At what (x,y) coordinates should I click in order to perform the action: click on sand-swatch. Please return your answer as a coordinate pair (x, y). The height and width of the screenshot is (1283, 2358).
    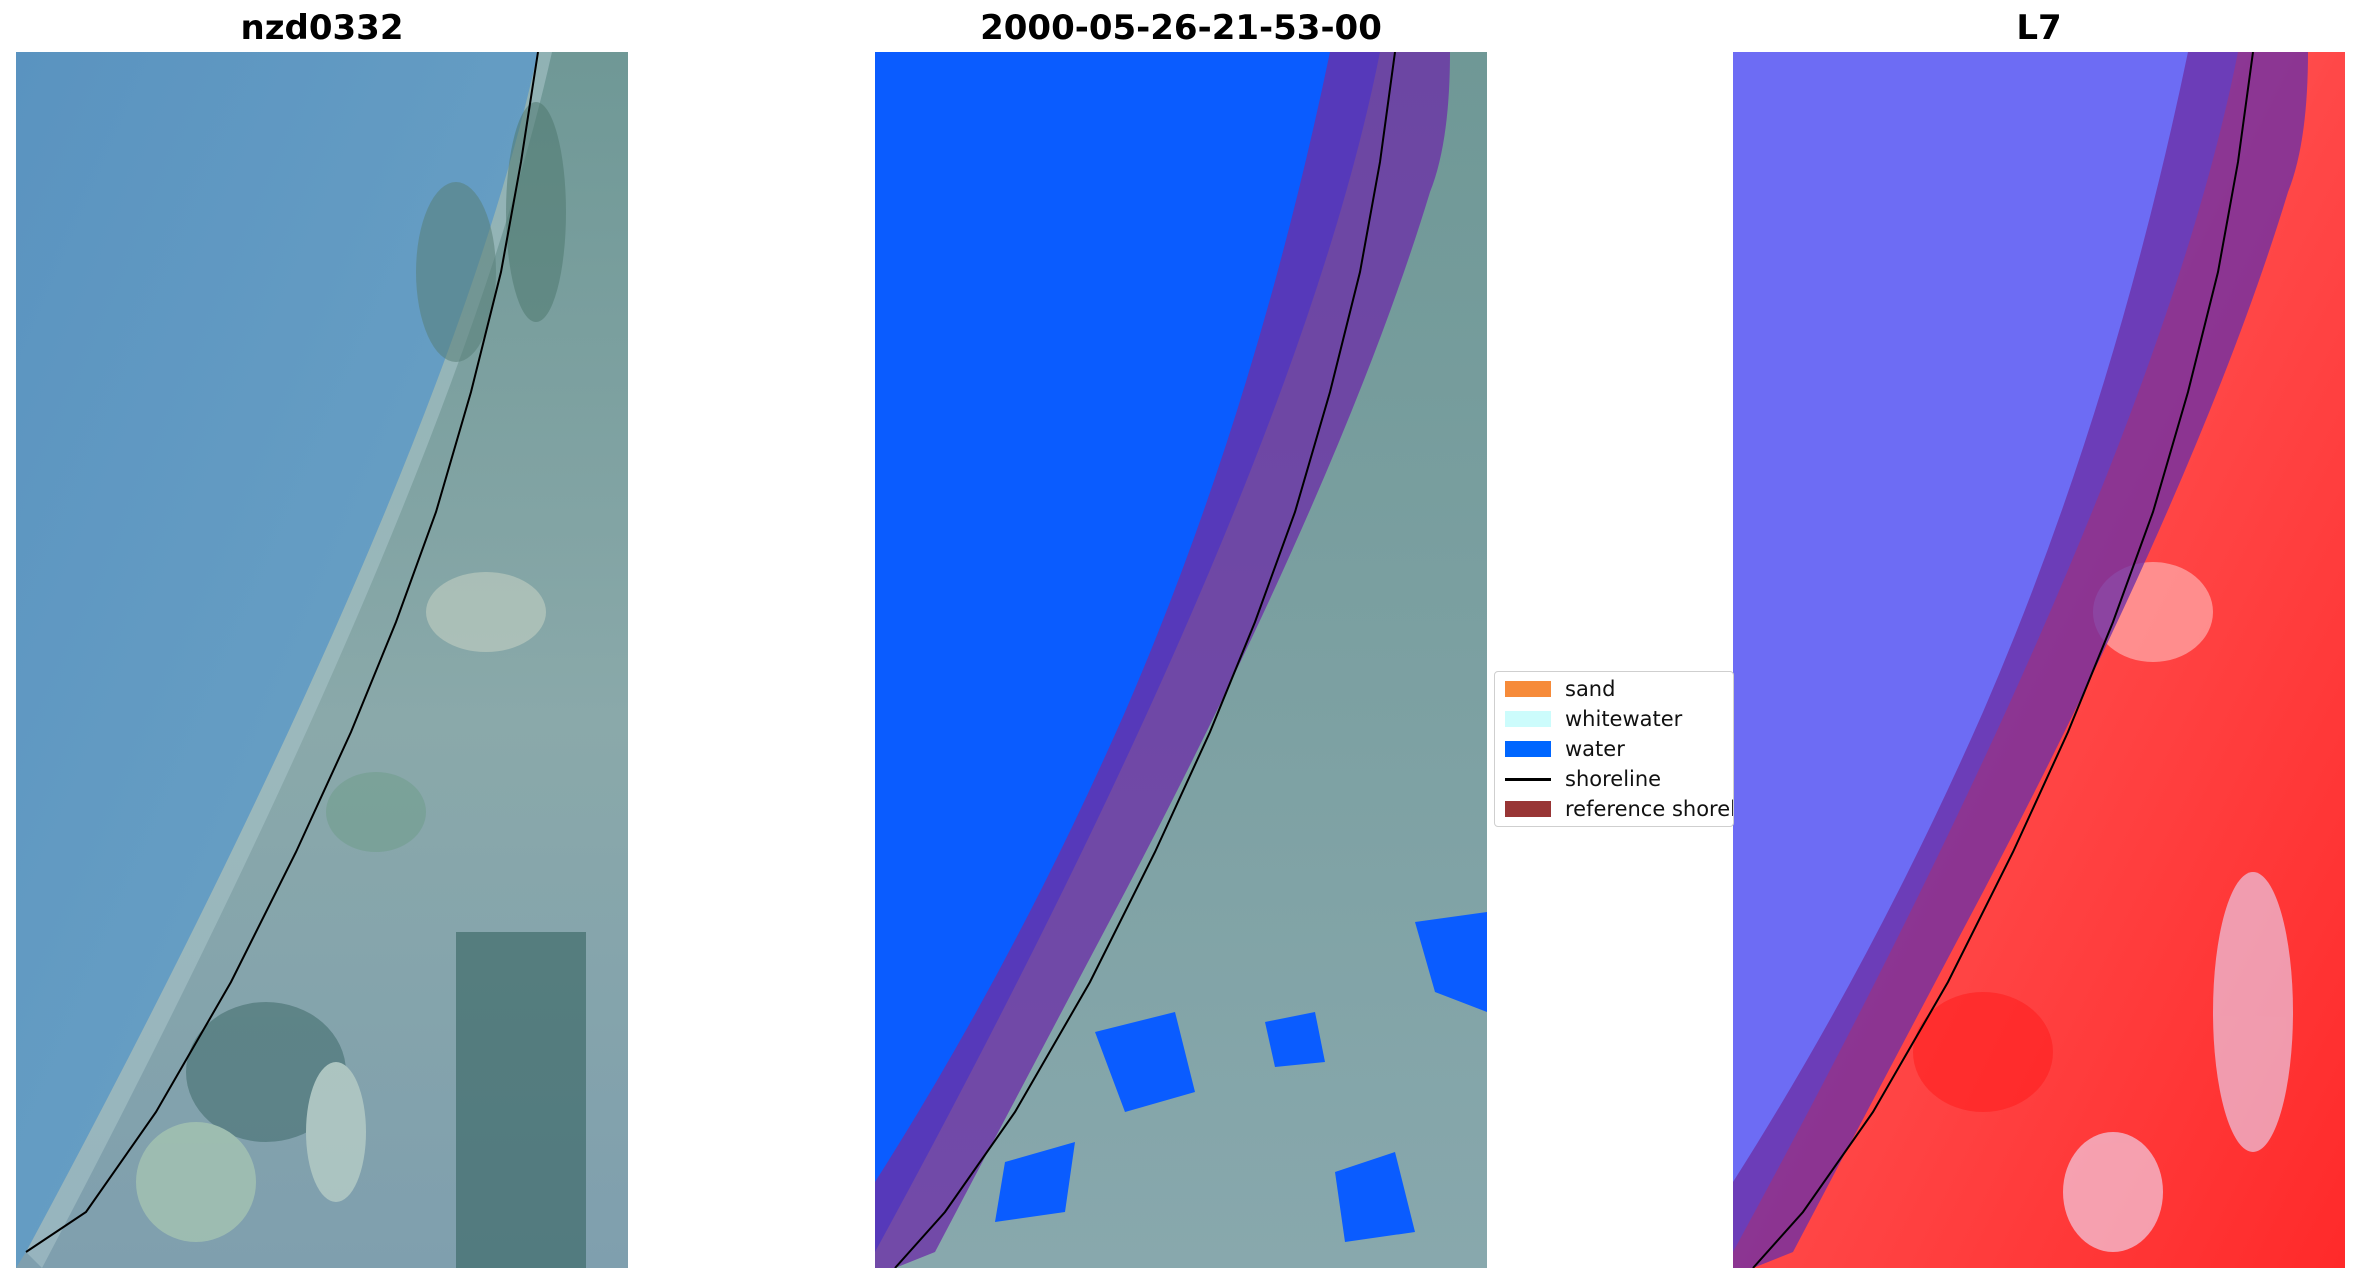
    Looking at the image, I should click on (1528, 689).